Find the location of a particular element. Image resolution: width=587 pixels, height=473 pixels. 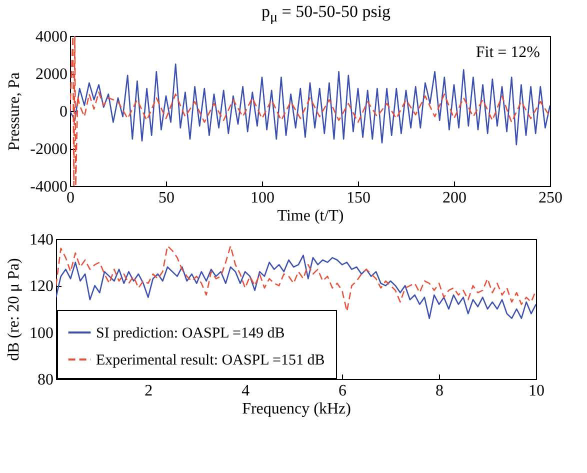

x-tick-label: 200 is located at coordinates (454, 198).